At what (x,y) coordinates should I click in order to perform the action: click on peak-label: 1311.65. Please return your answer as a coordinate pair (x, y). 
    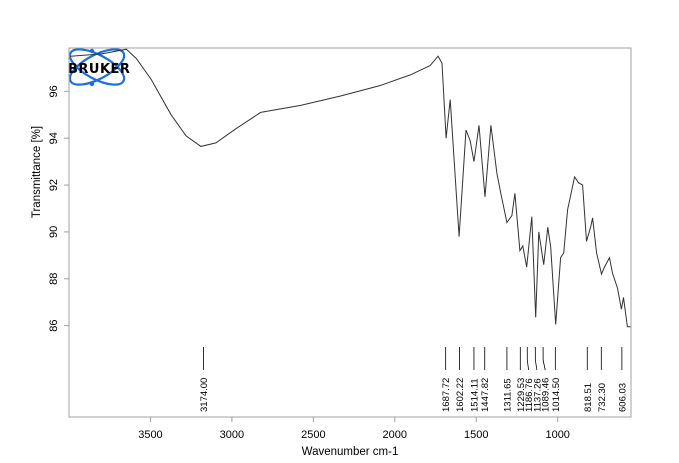
    Looking at the image, I should click on (507, 395).